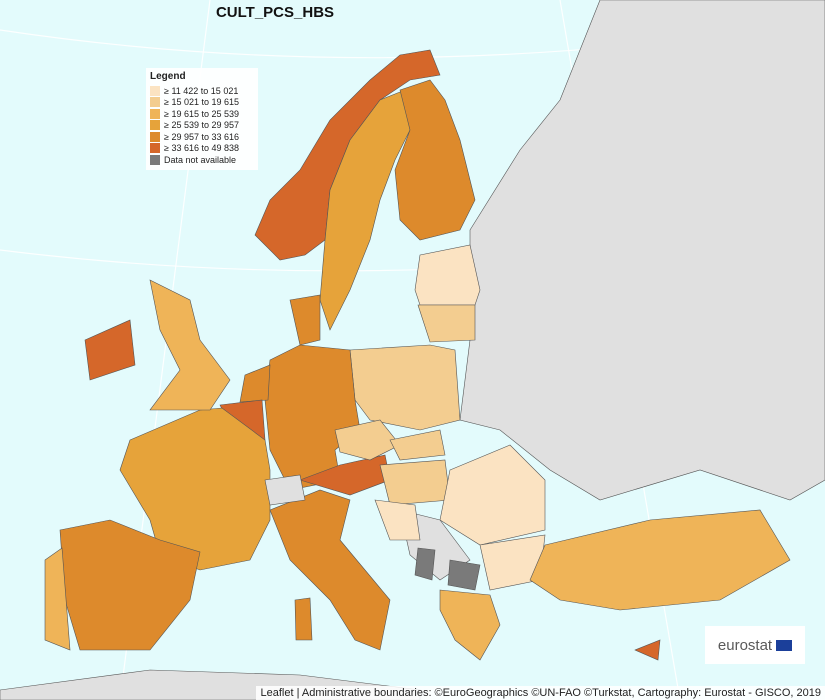  I want to click on north-macedonia, so click(464, 575).